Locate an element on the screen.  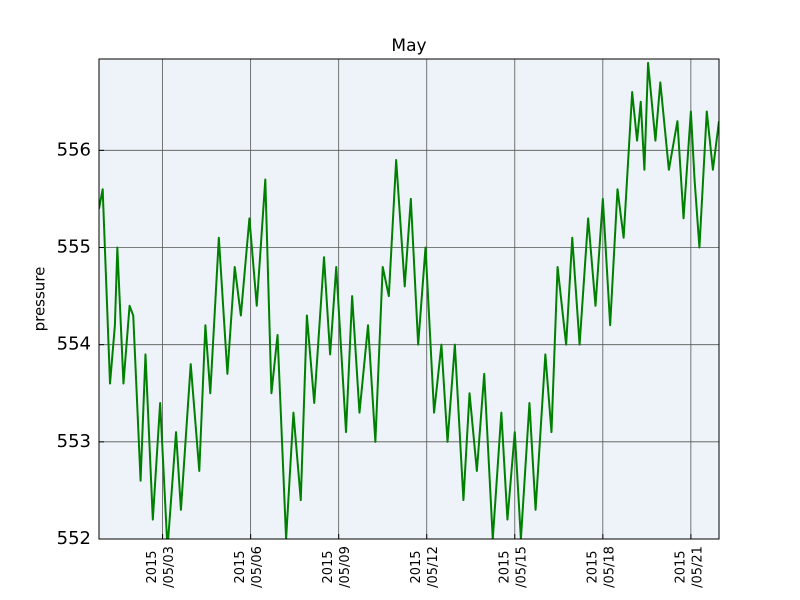
y-tick-label: 554 is located at coordinates (74, 344).